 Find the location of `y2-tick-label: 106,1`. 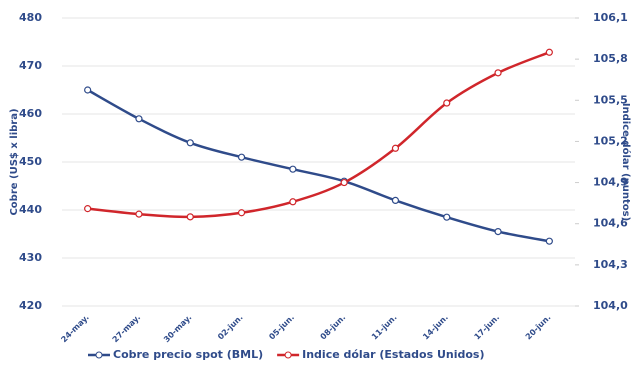

y2-tick-label: 106,1 is located at coordinates (610, 17).